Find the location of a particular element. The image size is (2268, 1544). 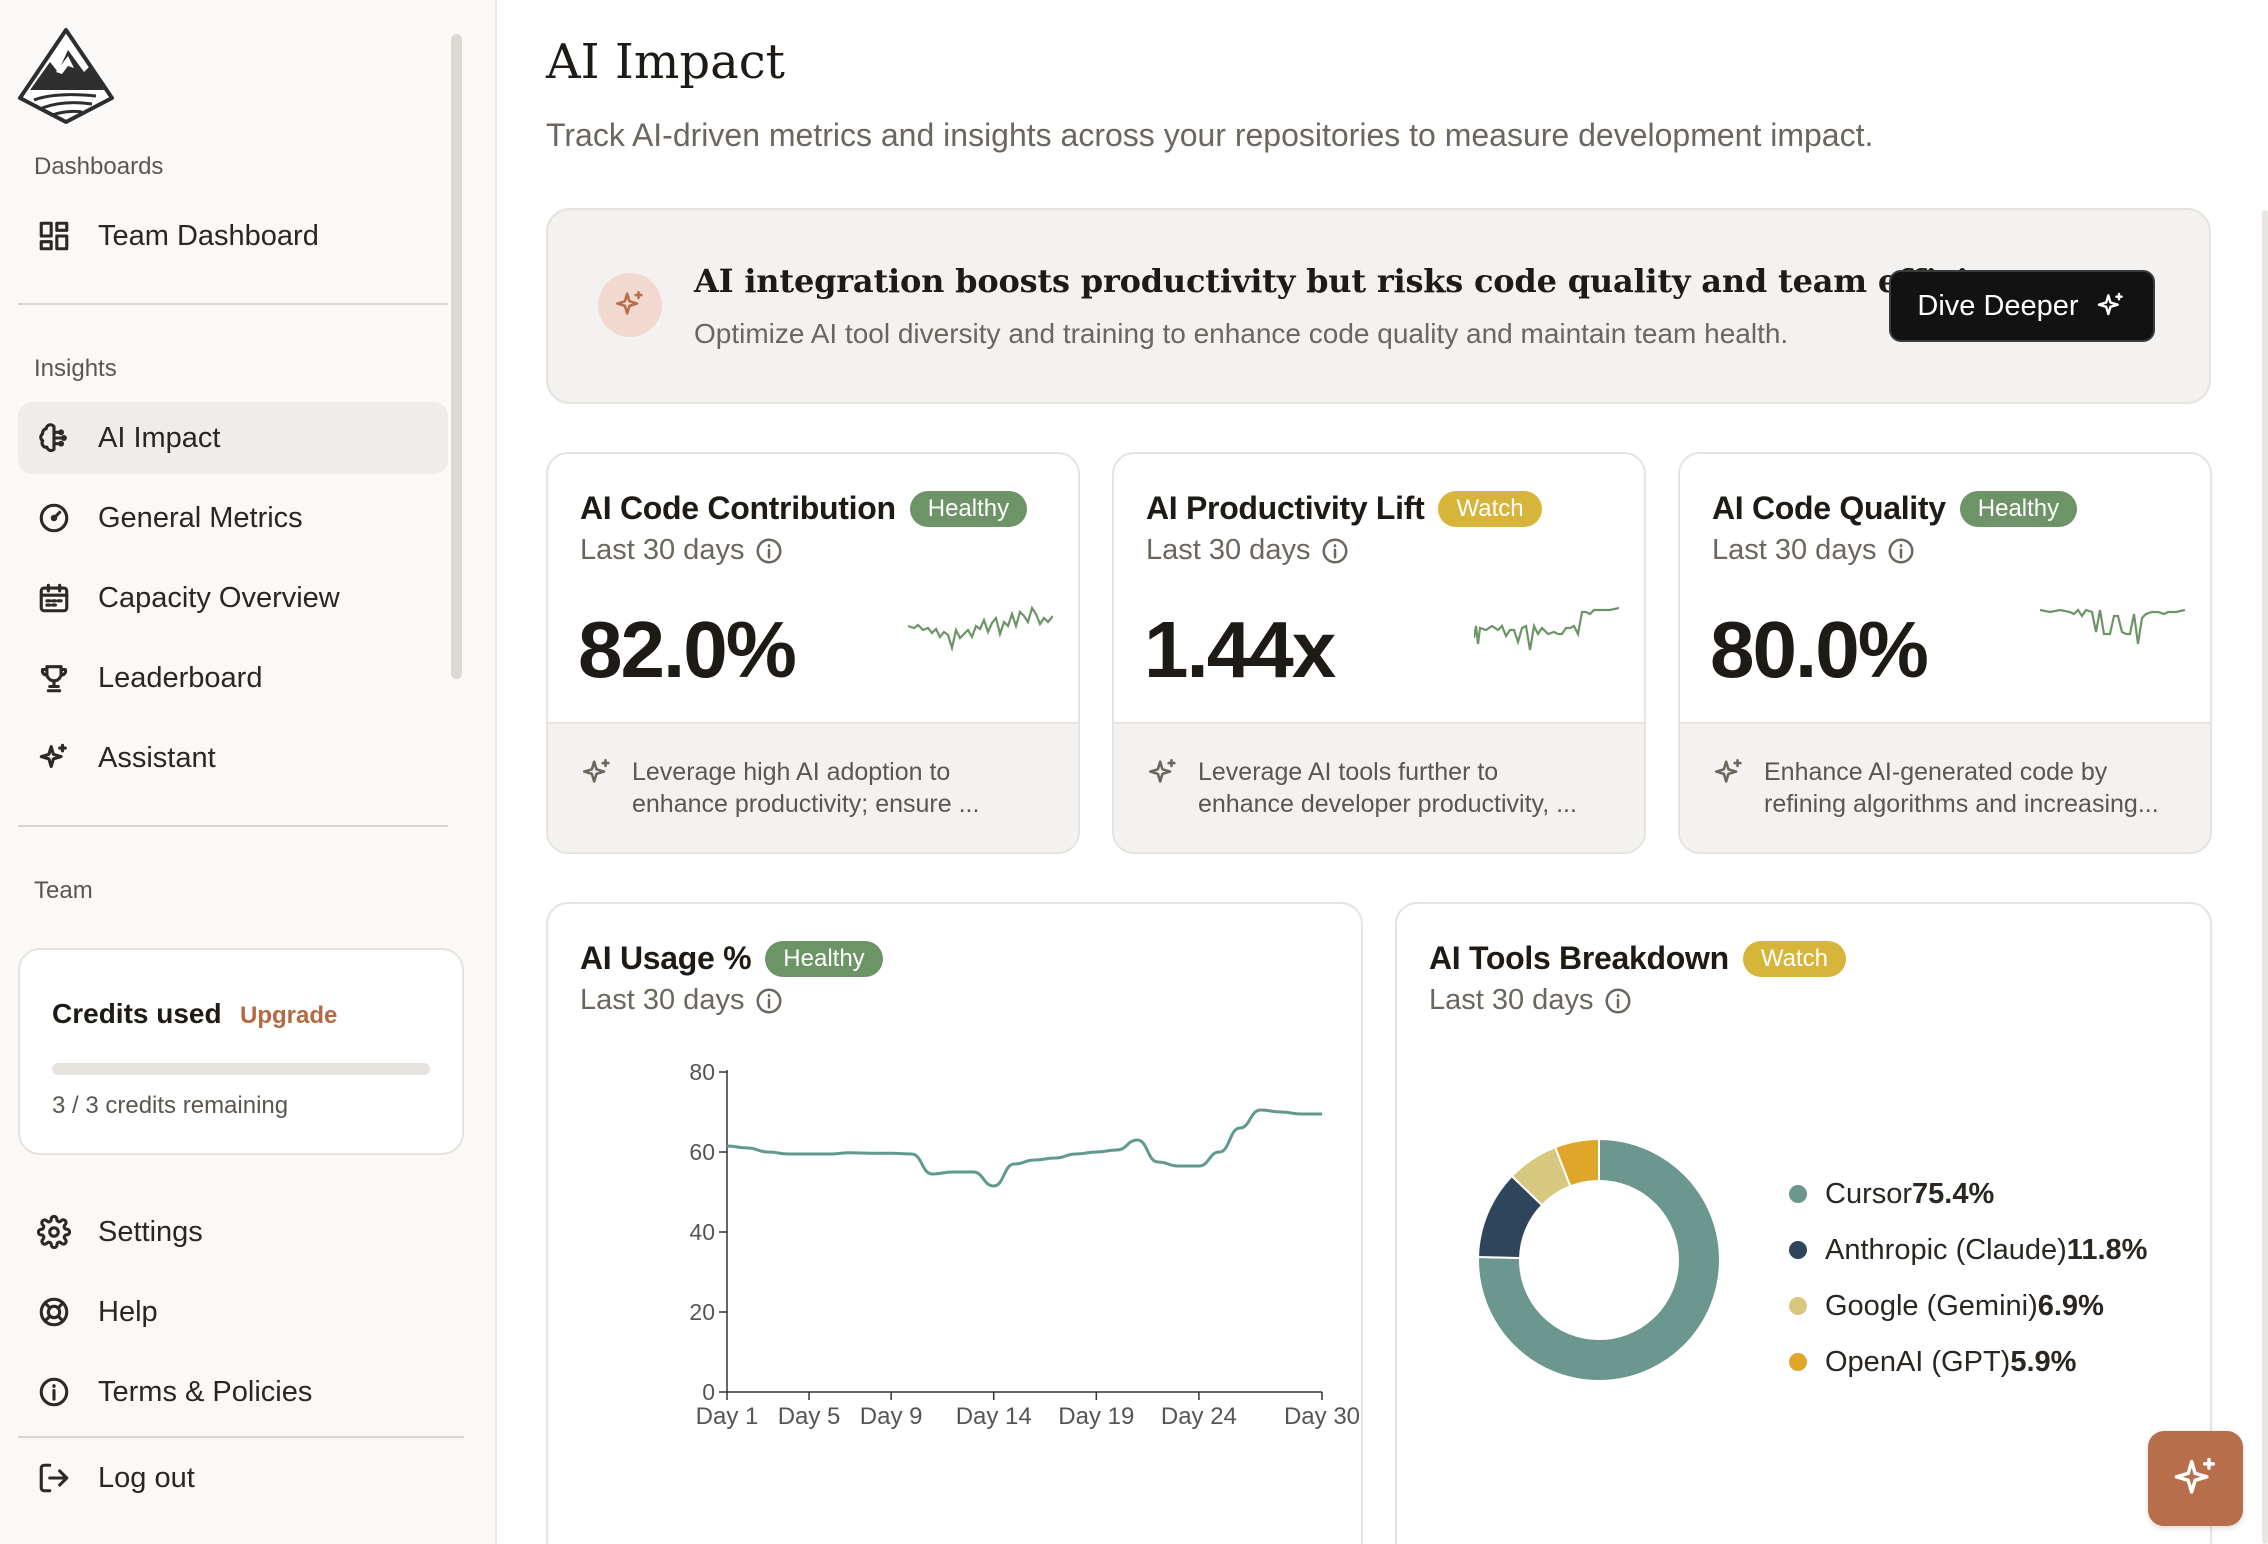

dive-deeper-button: Dive Deeper is located at coordinates (2022, 306).